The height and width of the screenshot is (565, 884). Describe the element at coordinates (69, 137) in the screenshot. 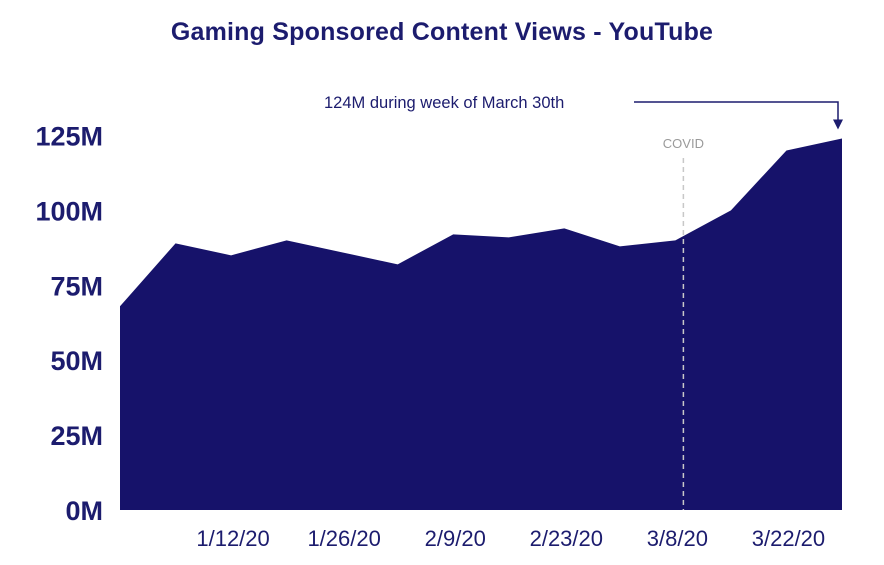

I see `y-tick-label-125: 125M` at that location.